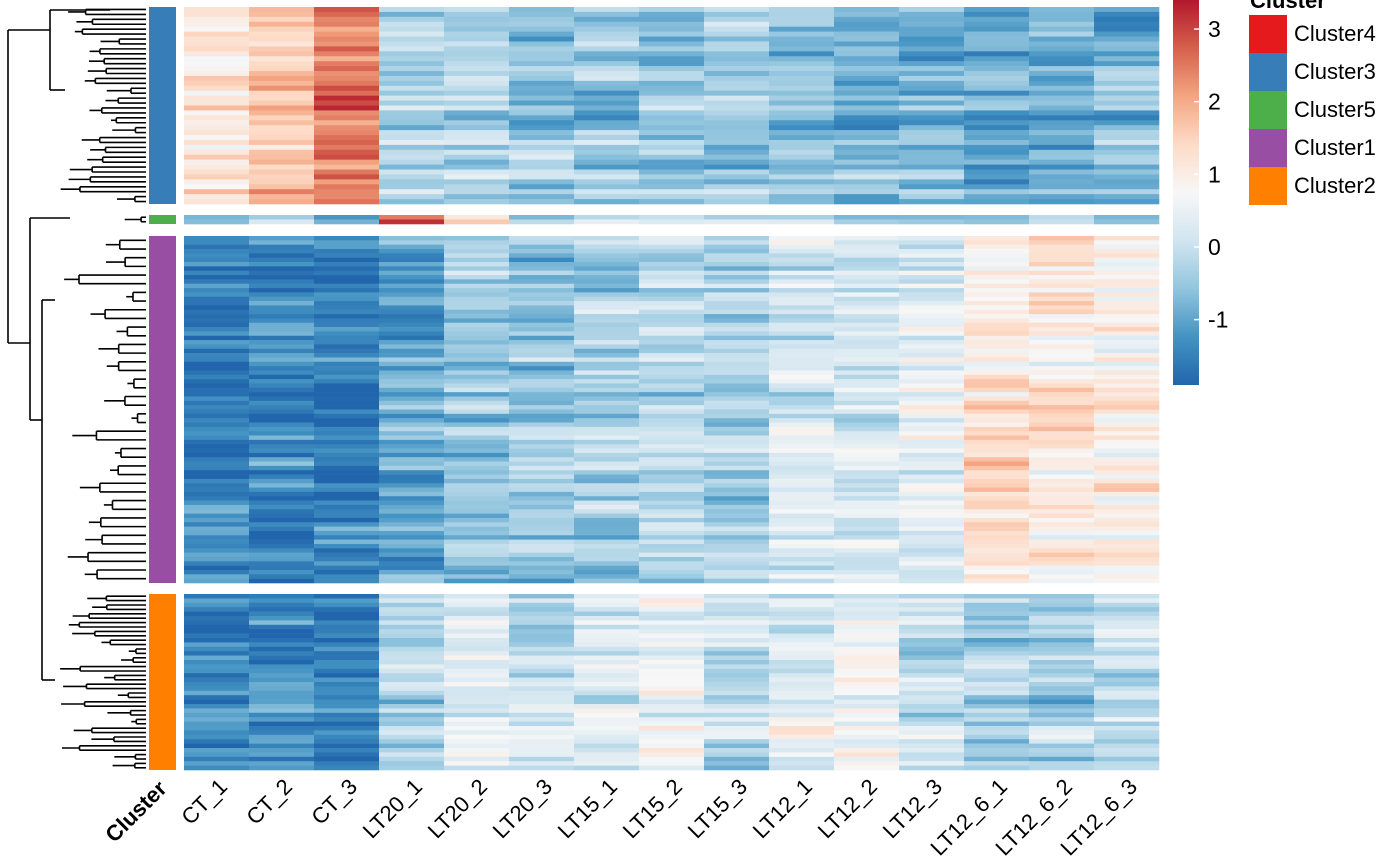  Describe the element at coordinates (652, 808) in the screenshot. I see `column-label: LT15_2` at that location.